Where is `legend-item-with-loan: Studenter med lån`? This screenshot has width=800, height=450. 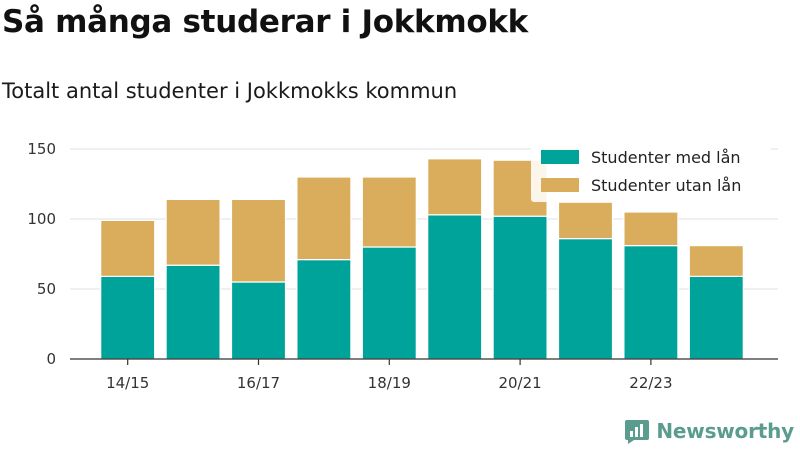
legend-item-with-loan: Studenter med lån is located at coordinates (641, 157).